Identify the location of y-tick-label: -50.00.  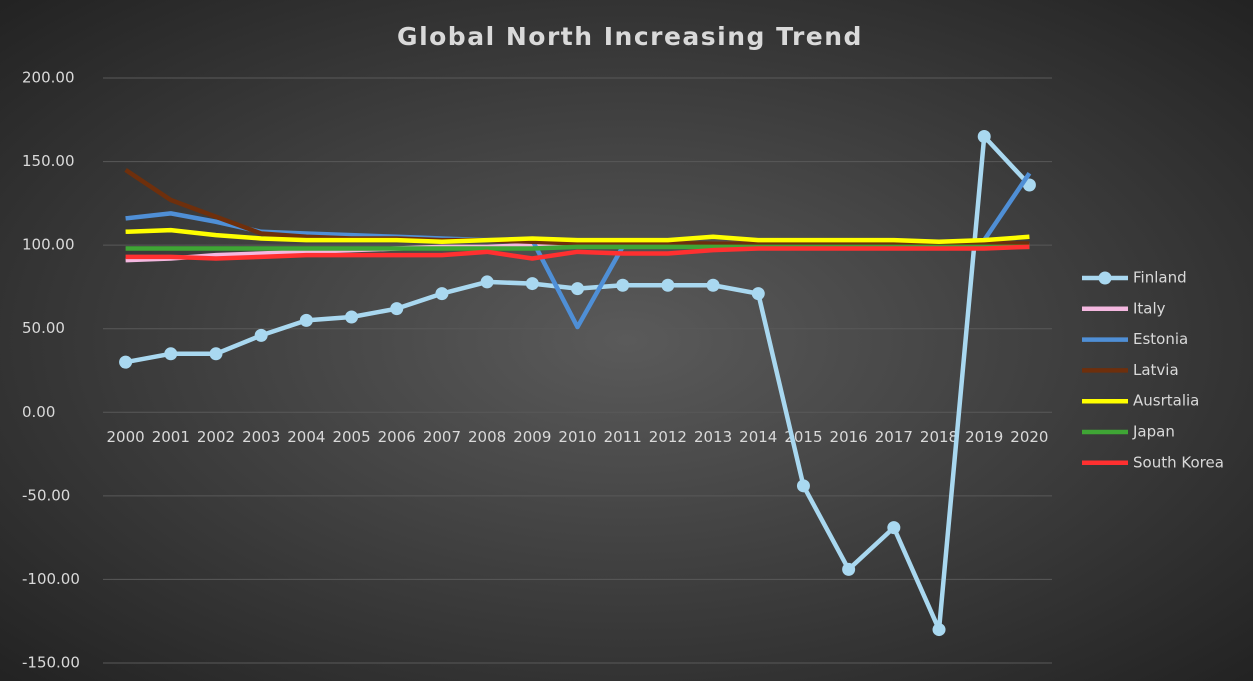
(46, 495).